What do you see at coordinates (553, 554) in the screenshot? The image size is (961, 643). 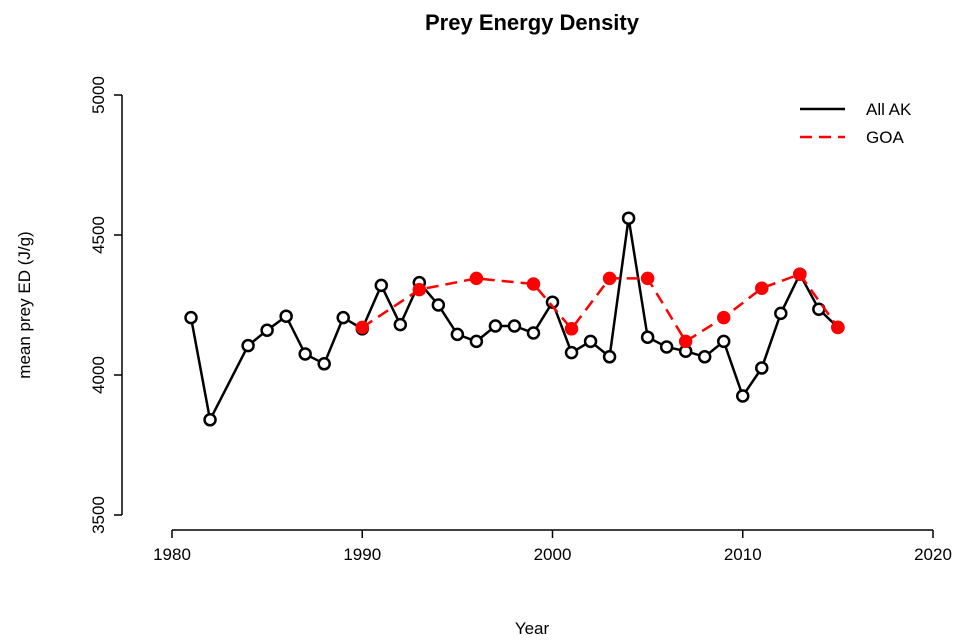 I see `x-tick-label: 2000` at bounding box center [553, 554].